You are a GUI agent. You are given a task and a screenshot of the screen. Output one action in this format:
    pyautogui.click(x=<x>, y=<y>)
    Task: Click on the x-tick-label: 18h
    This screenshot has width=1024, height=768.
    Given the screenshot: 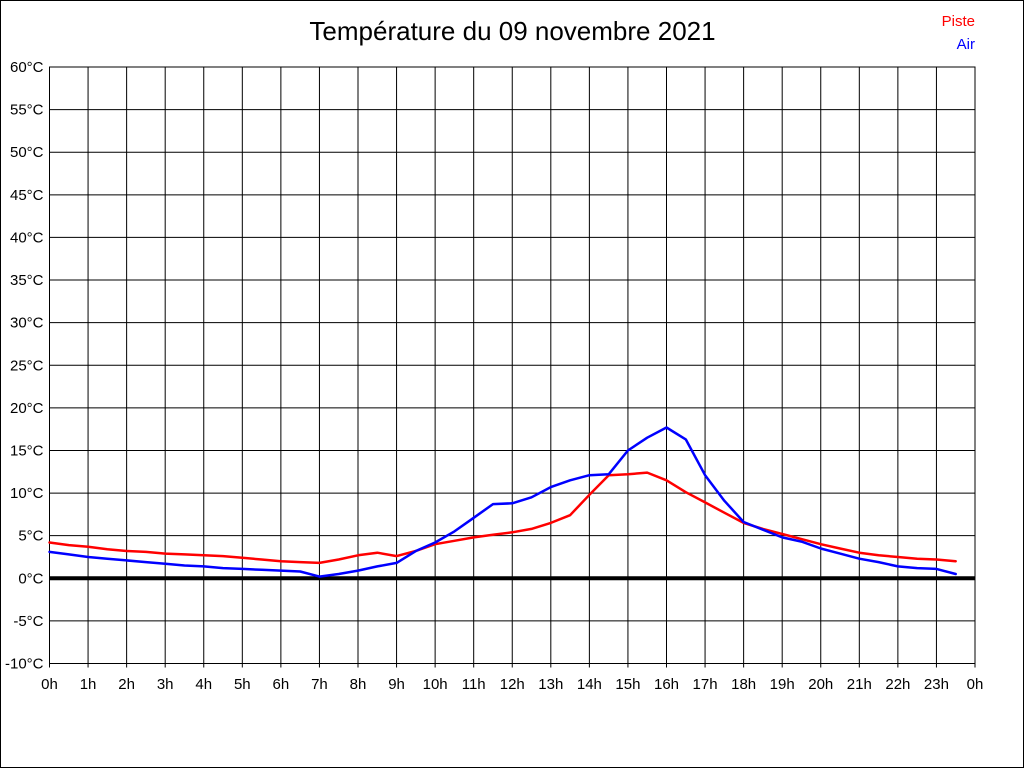 What is the action you would take?
    pyautogui.click(x=743, y=684)
    